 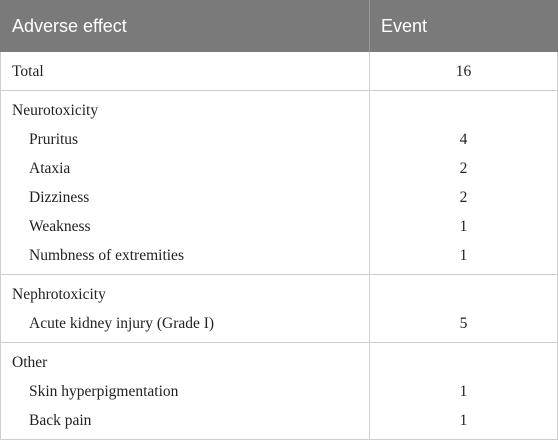 I want to click on header-row: Adverse effect Event, so click(x=279, y=26).